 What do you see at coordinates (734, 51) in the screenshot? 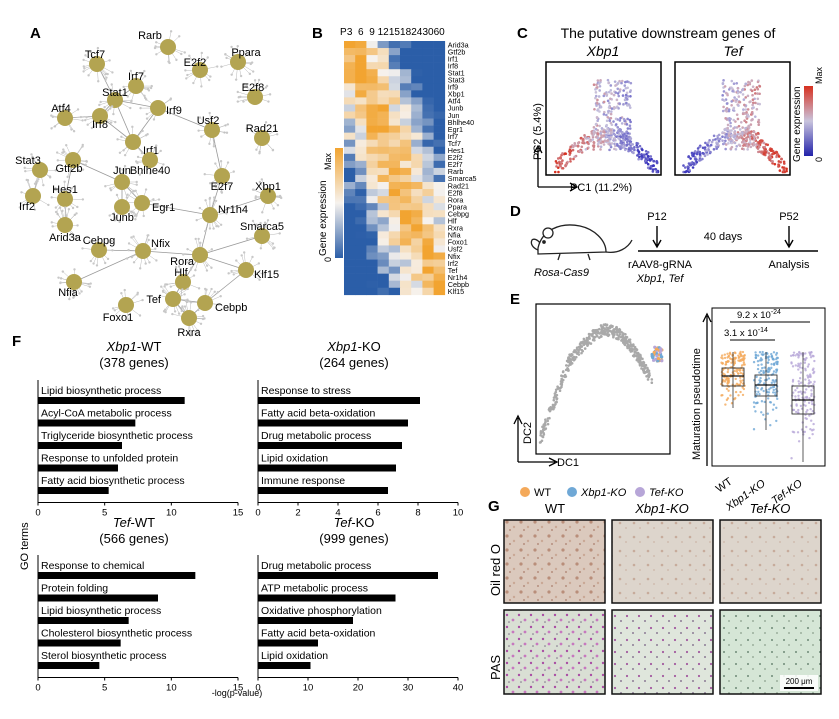
I see `panel-c-gene-tef: Tef` at bounding box center [734, 51].